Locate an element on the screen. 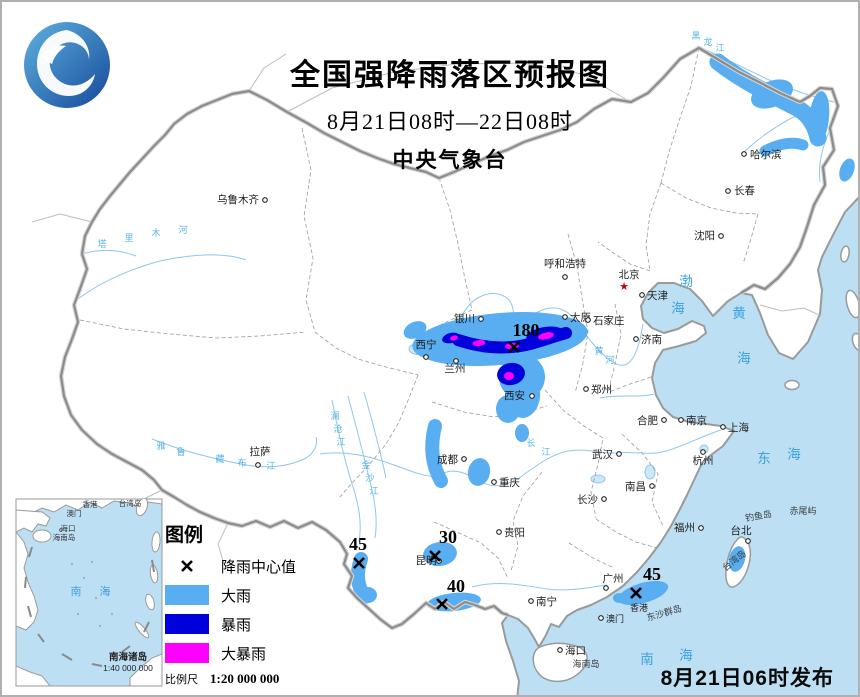 The height and width of the screenshot is (697, 860). city-label: 南宁 is located at coordinates (546, 601).